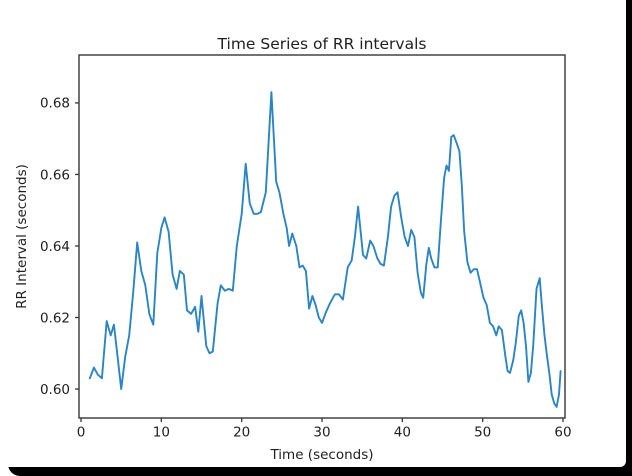 Image resolution: width=632 pixels, height=476 pixels. Describe the element at coordinates (55, 318) in the screenshot. I see `y-tick-label: 0.62` at that location.